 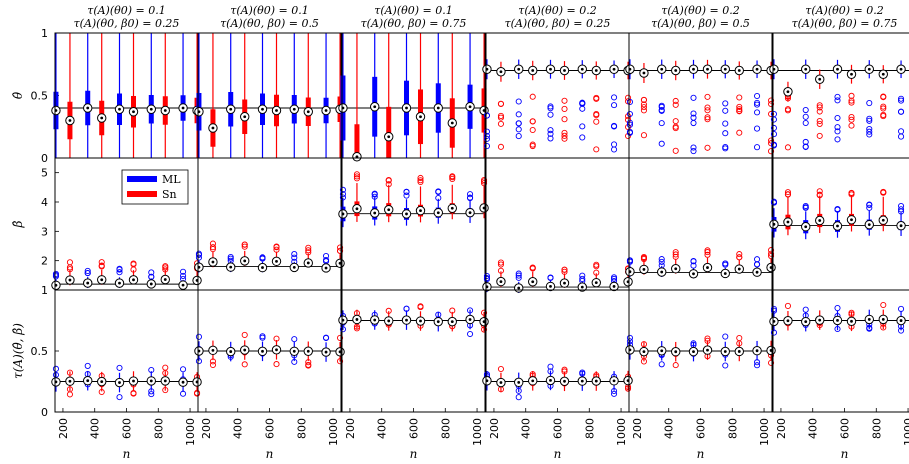 What do you see at coordinates (44, 412) in the screenshot?
I see `y-tick-label: 0` at bounding box center [44, 412].